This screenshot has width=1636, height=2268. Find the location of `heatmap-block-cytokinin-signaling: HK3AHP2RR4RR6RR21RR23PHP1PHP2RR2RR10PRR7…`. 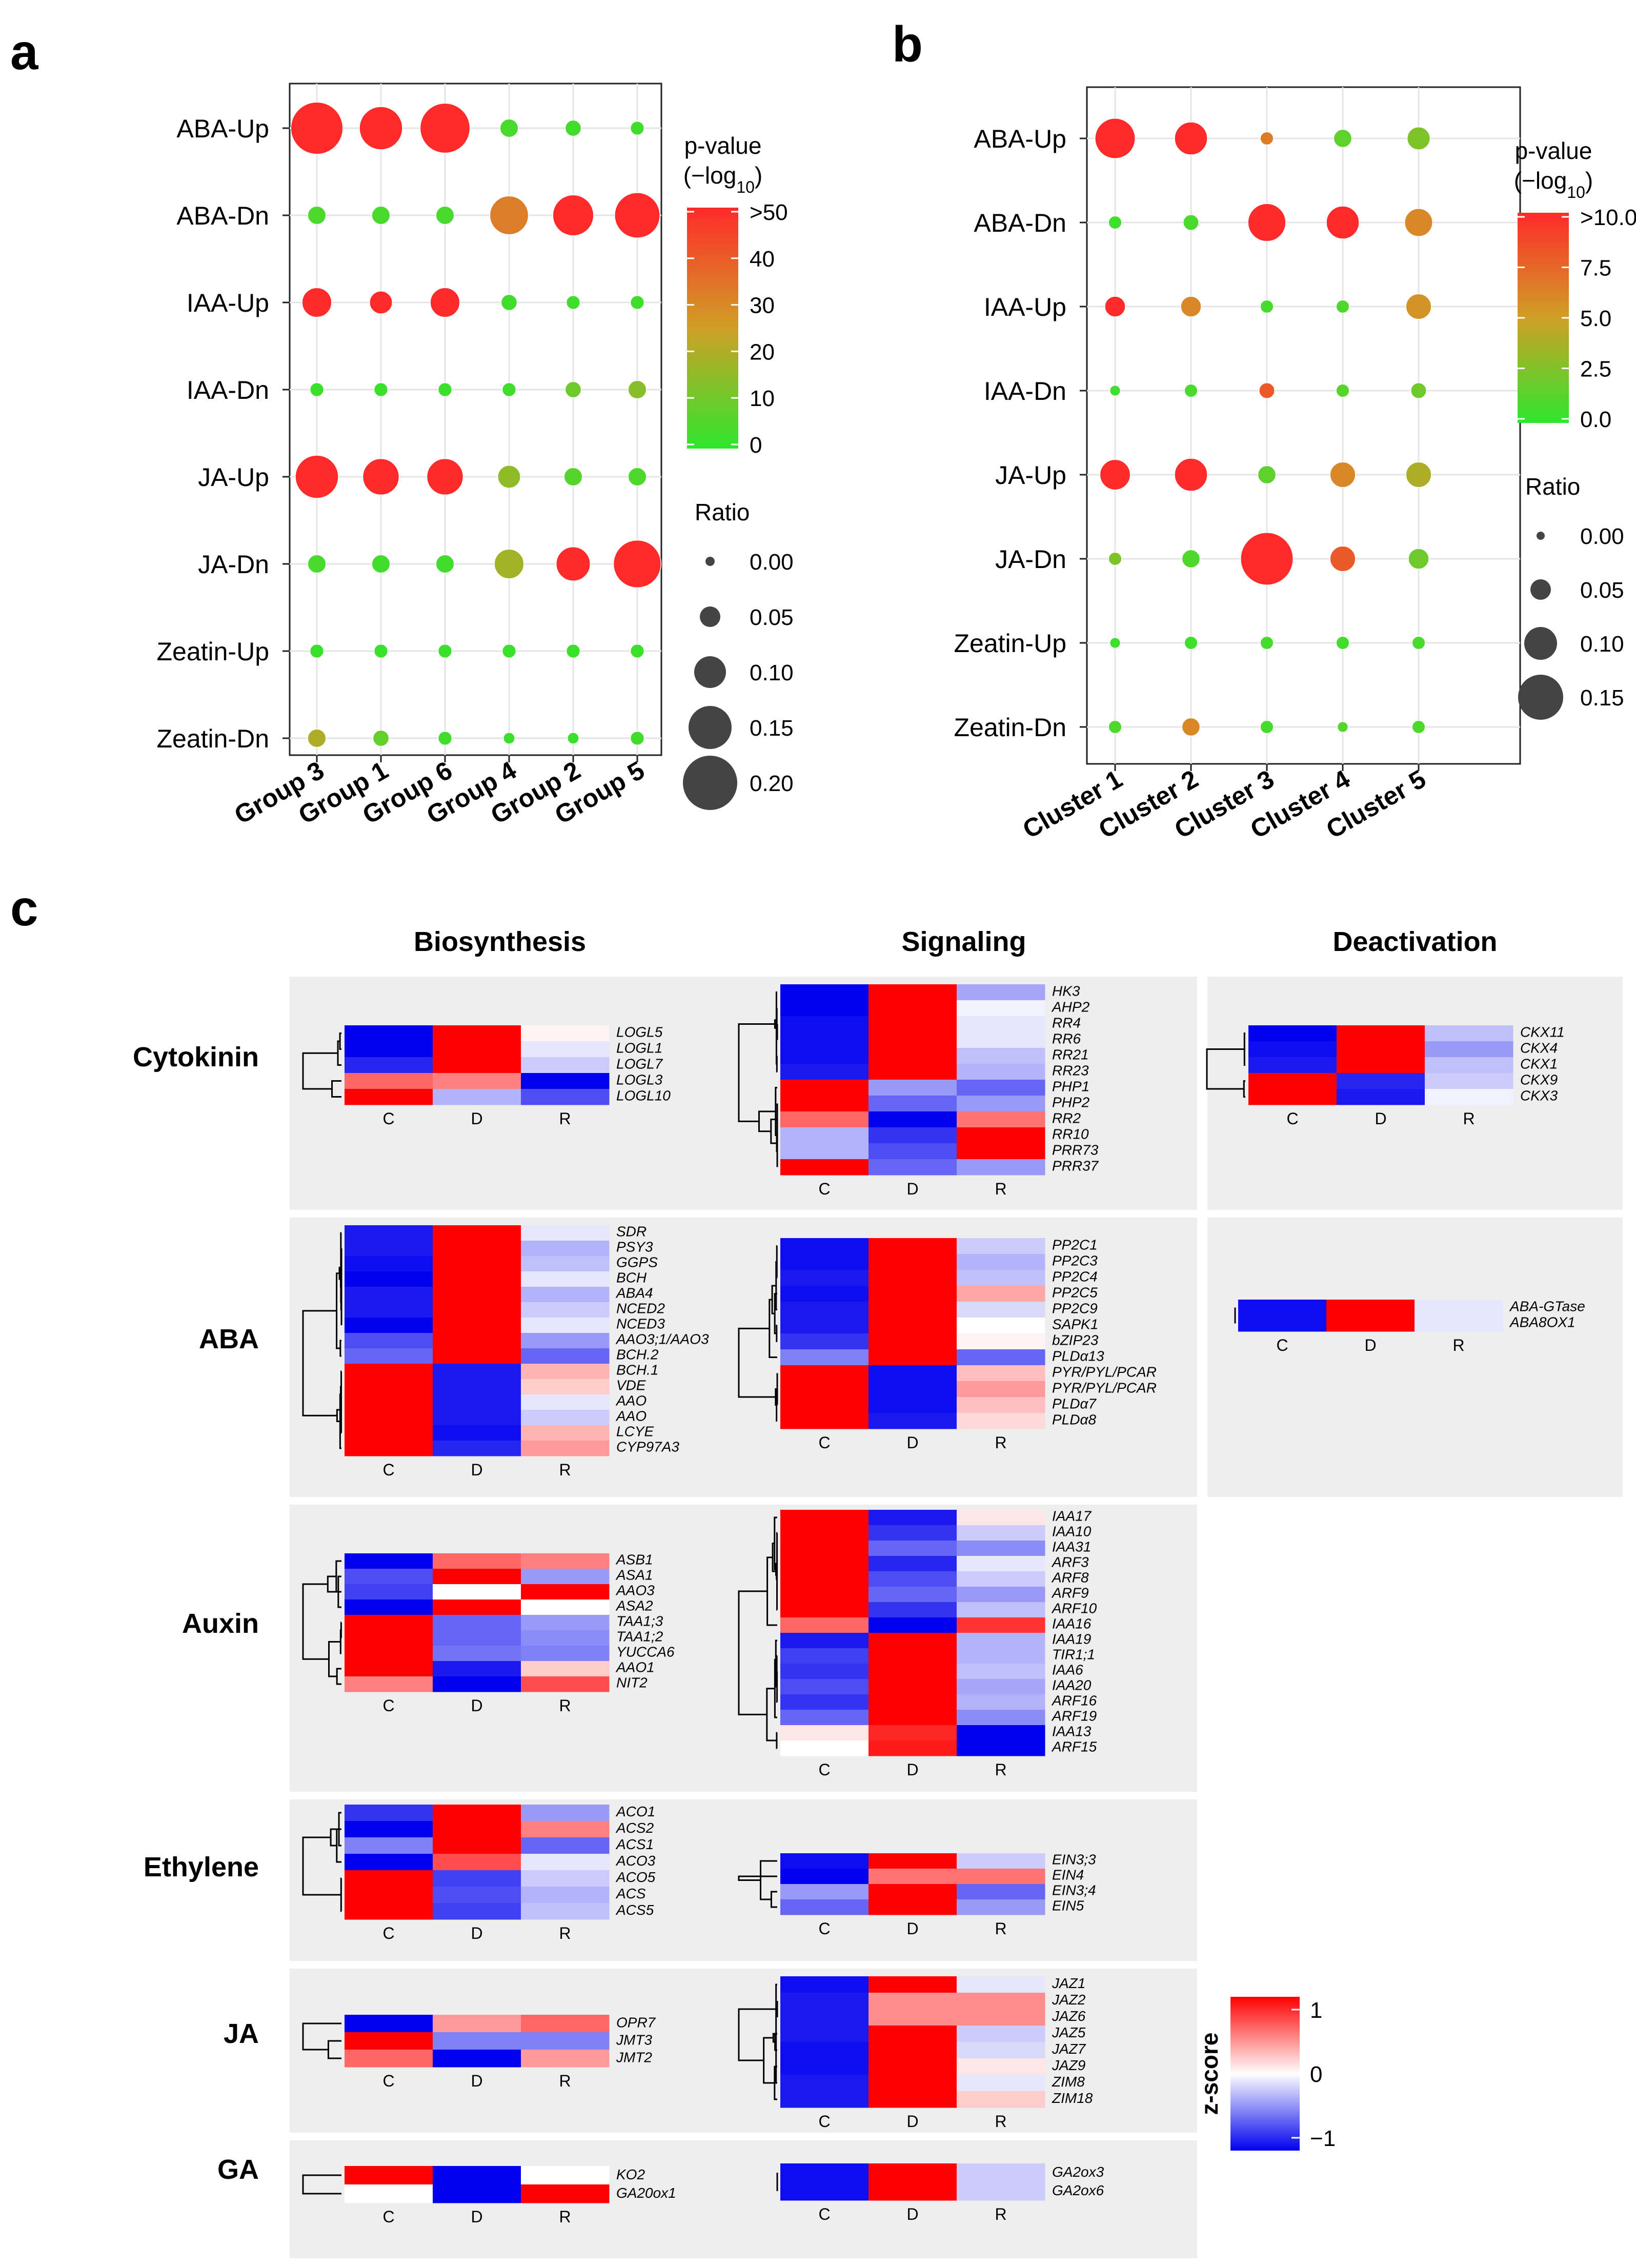

heatmap-block-cytokinin-signaling: HK3AHP2RR4RR6RR21RR23PHP1PHP2RR2RR10PRR7… is located at coordinates (919, 1090).